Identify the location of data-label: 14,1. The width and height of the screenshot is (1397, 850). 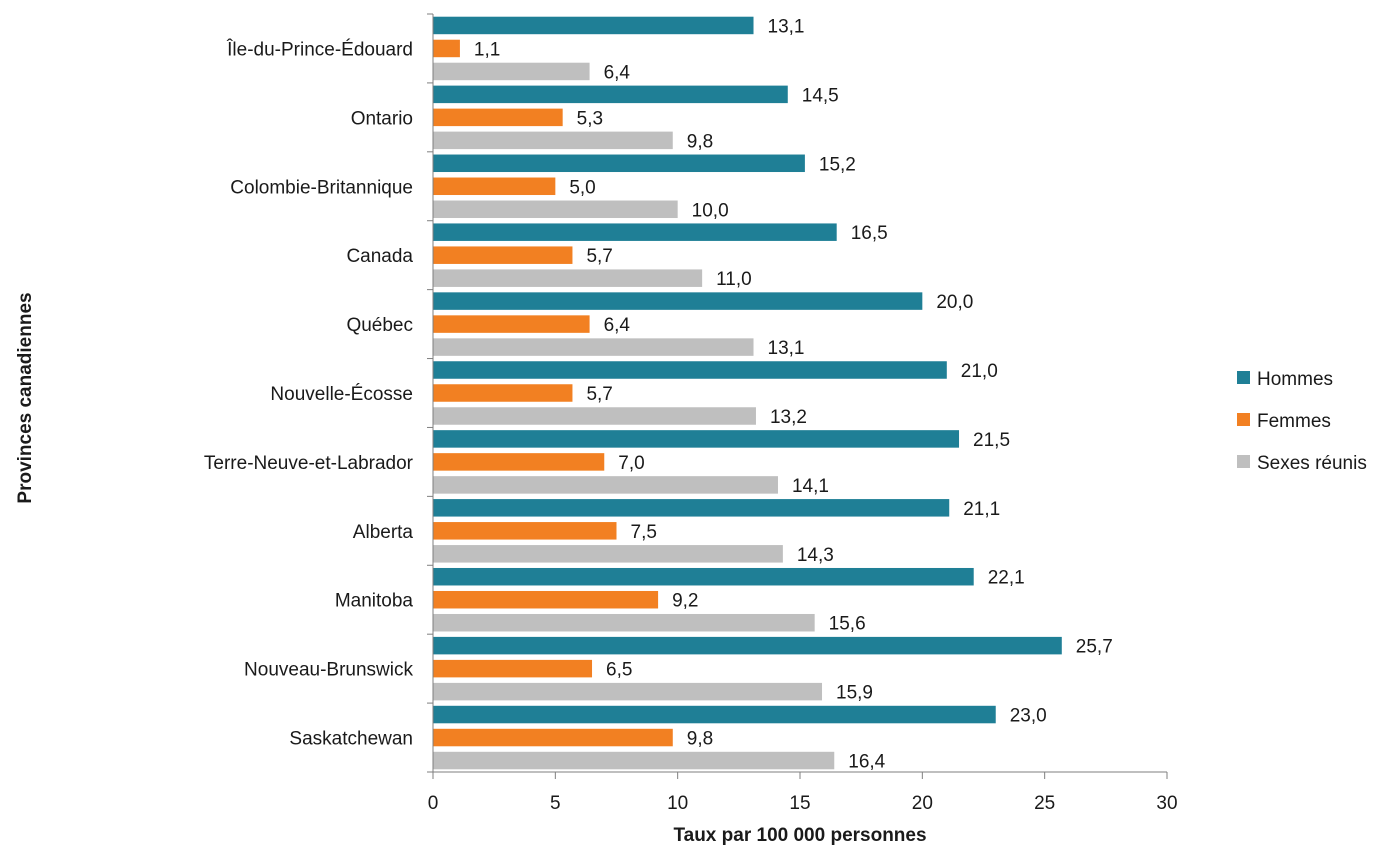
(810, 486).